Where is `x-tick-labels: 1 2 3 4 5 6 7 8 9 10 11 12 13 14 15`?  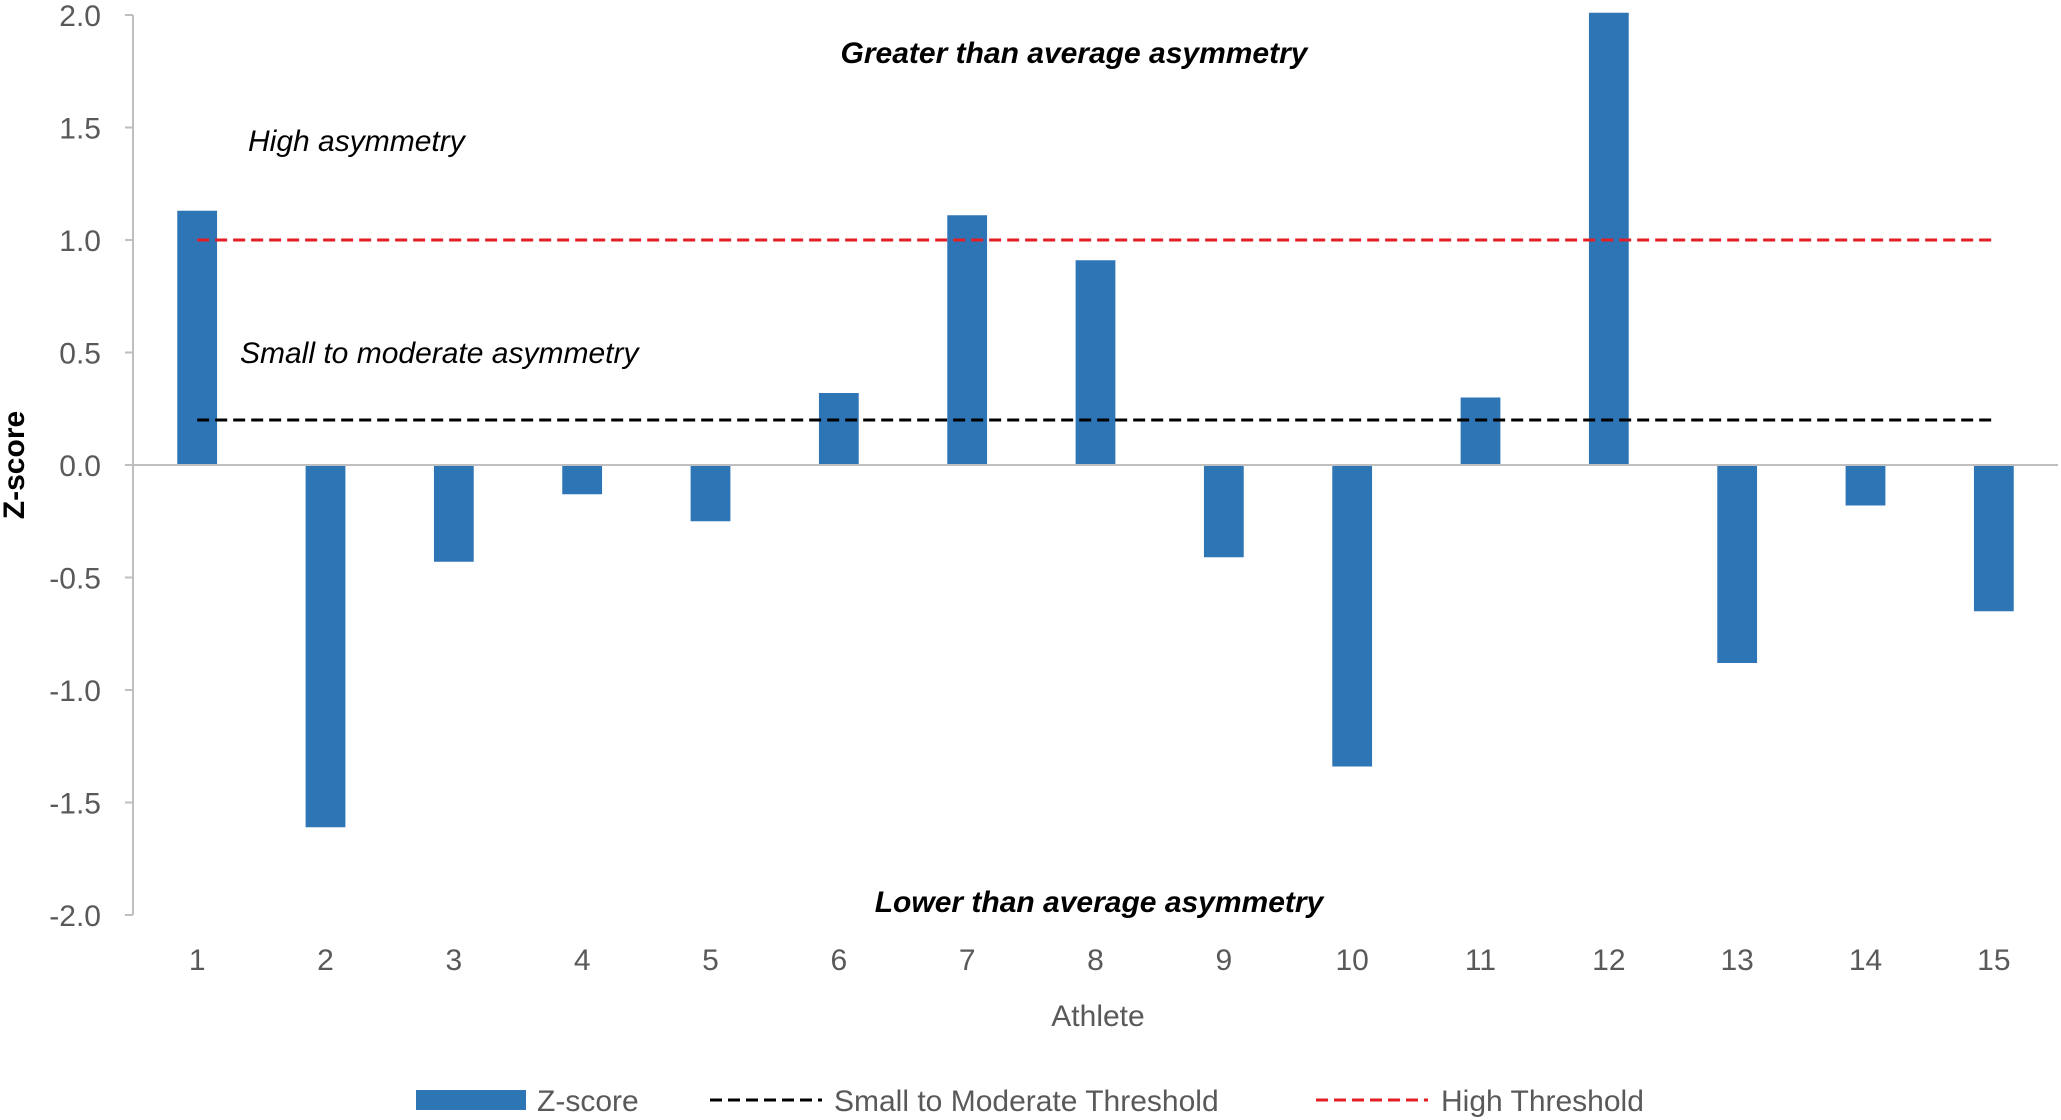 x-tick-labels: 1 2 3 4 5 6 7 8 9 10 11 12 13 14 15 is located at coordinates (1100, 960).